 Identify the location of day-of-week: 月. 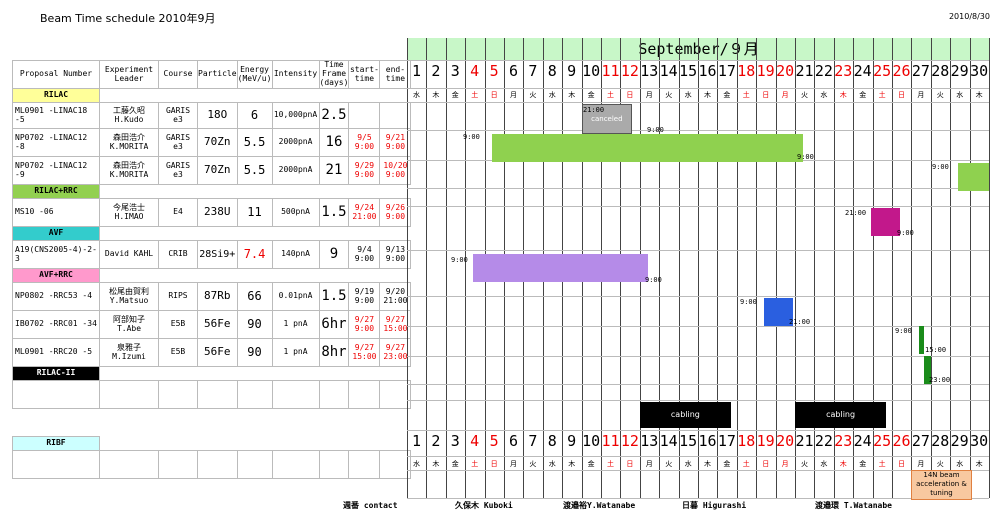
(785, 464).